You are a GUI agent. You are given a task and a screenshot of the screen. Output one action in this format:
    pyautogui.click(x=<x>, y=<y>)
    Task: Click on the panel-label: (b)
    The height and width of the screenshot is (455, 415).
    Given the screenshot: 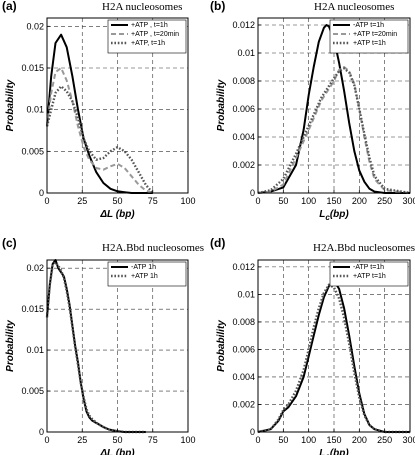 What is the action you would take?
    pyautogui.click(x=217, y=6)
    